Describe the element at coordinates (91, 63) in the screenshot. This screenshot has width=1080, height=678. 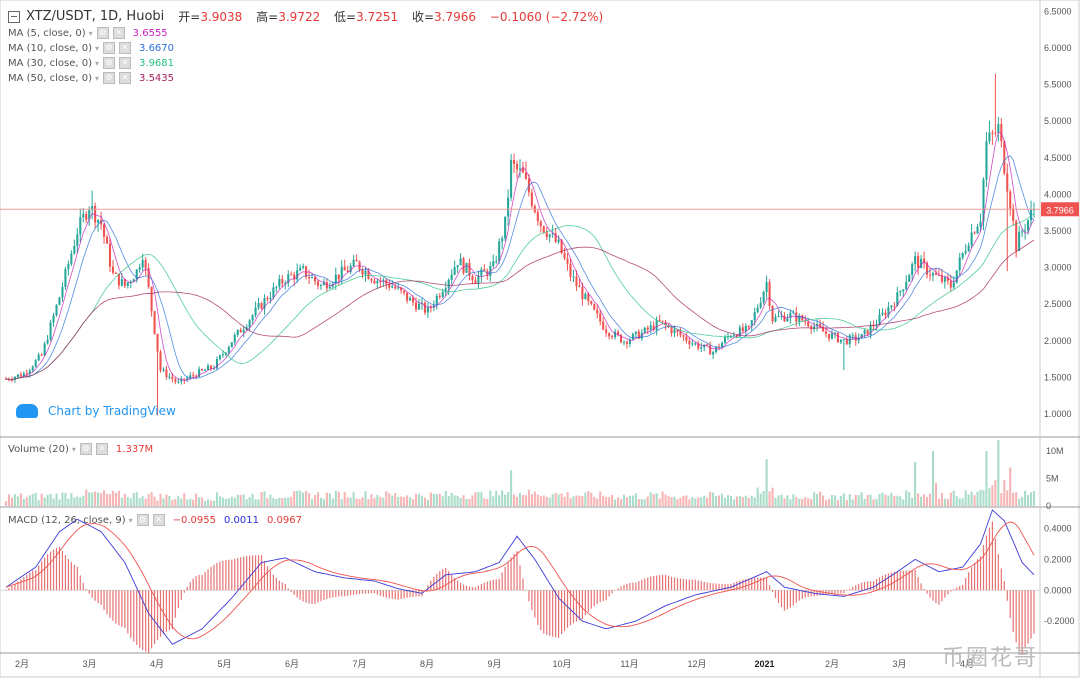
I see `ma30-legend: MA (30, close, 0) ▾ ⚙ ✕ 3.9681` at that location.